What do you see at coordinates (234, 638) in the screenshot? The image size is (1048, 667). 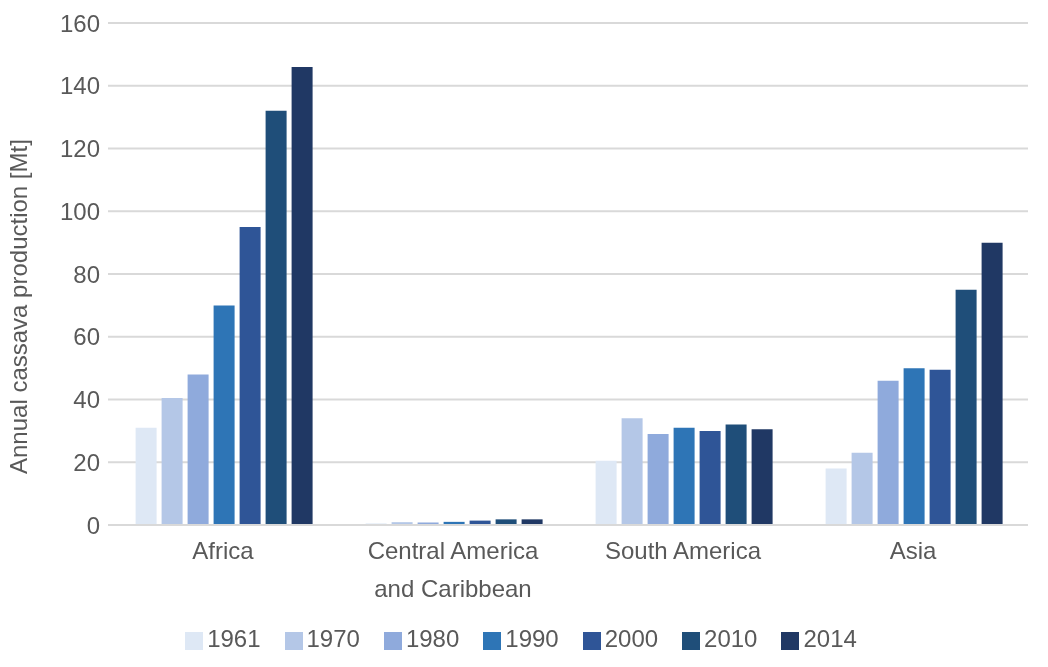 I see `legend-label: 1961` at bounding box center [234, 638].